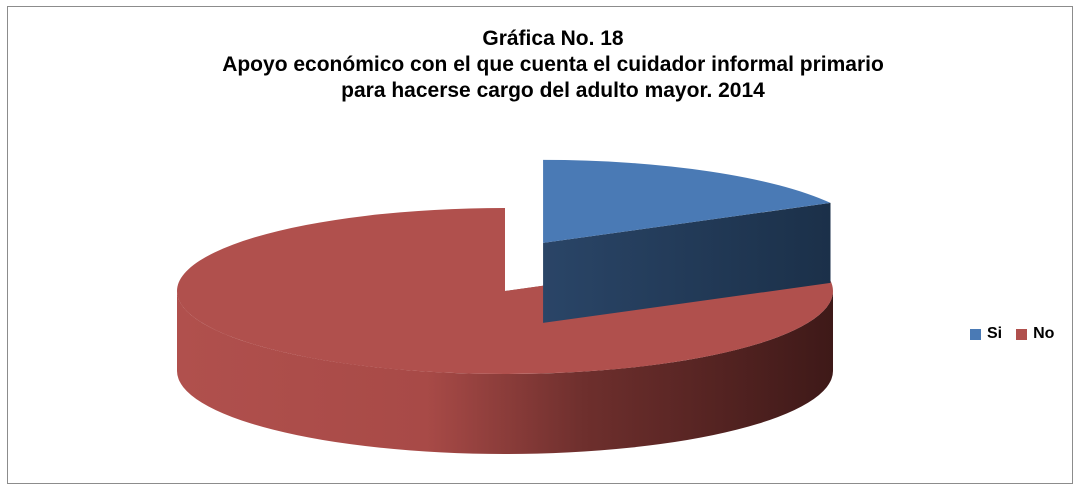  Describe the element at coordinates (687, 262) in the screenshot. I see `slice-si-cut-face` at that location.